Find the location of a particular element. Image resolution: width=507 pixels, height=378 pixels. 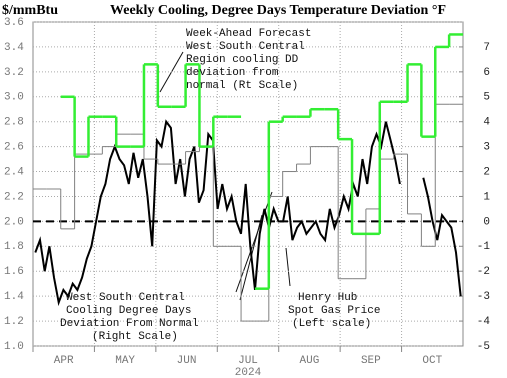

y-tick-label: 2.6 is located at coordinates (14, 148).